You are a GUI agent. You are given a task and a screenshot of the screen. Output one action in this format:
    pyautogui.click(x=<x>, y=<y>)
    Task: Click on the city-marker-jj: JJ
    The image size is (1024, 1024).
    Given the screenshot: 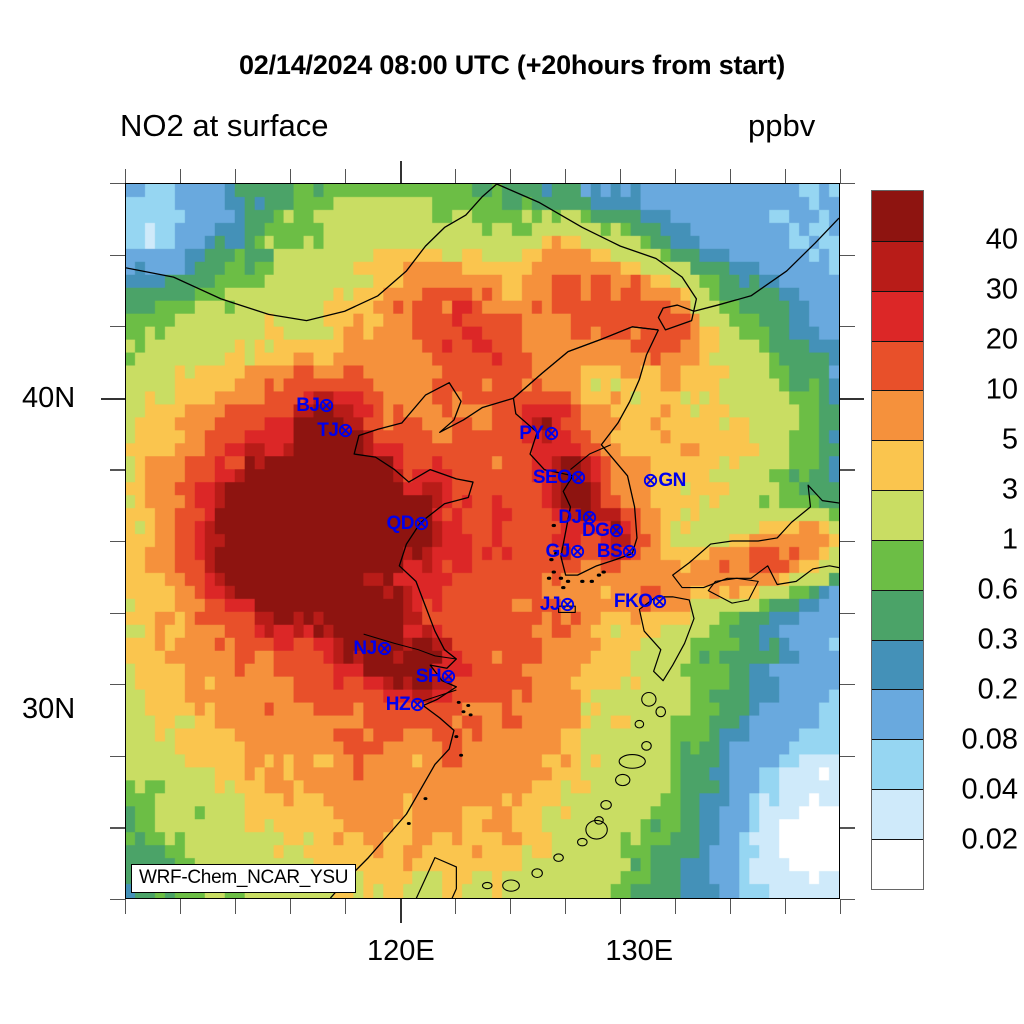 What is the action you would take?
    pyautogui.click(x=557, y=604)
    